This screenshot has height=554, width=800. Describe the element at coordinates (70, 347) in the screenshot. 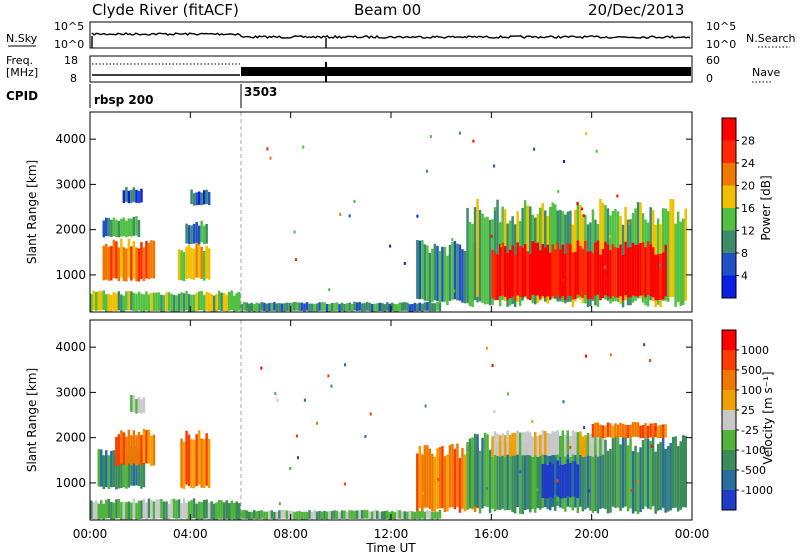

I see `y-tick-label: 4000` at that location.